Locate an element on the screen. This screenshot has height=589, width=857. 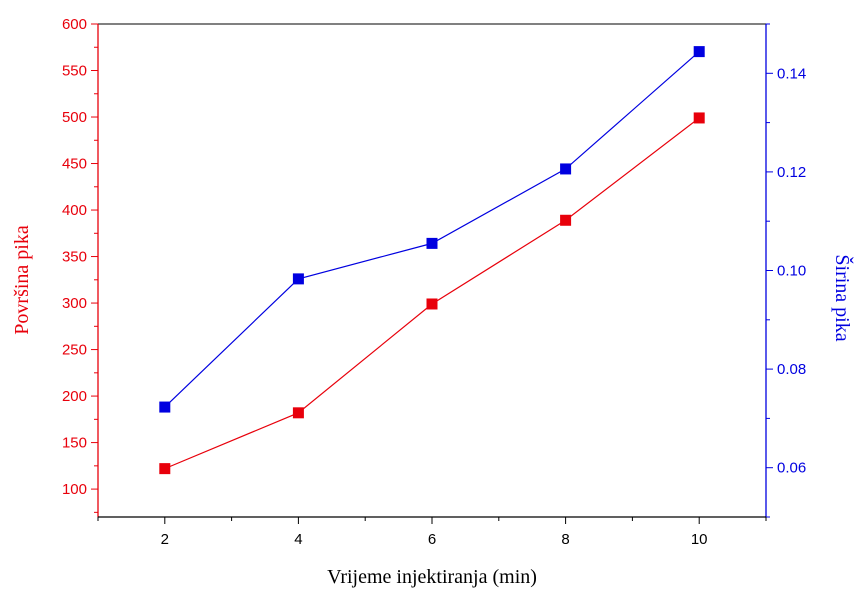
right-y-axis: 0.06 0.08 0.10 0.12 0.14 is located at coordinates (786, 270).